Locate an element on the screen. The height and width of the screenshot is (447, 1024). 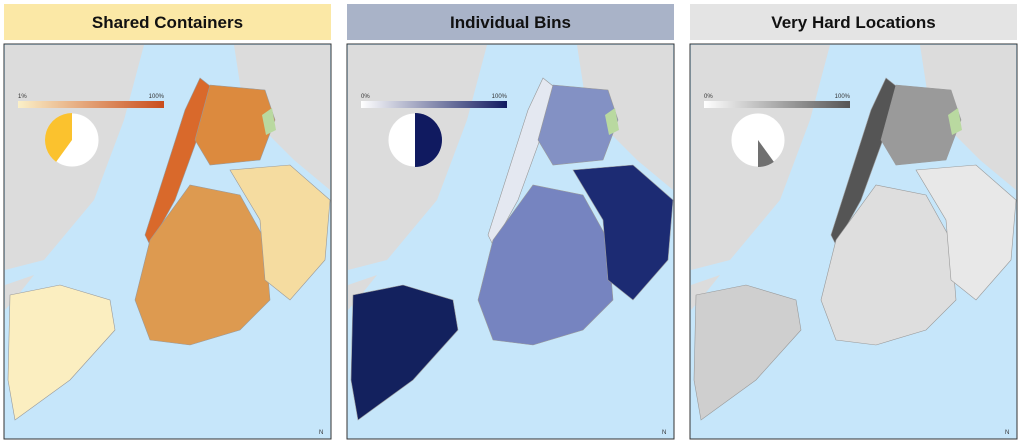
panel-title: Individual Bins is located at coordinates (510, 22).